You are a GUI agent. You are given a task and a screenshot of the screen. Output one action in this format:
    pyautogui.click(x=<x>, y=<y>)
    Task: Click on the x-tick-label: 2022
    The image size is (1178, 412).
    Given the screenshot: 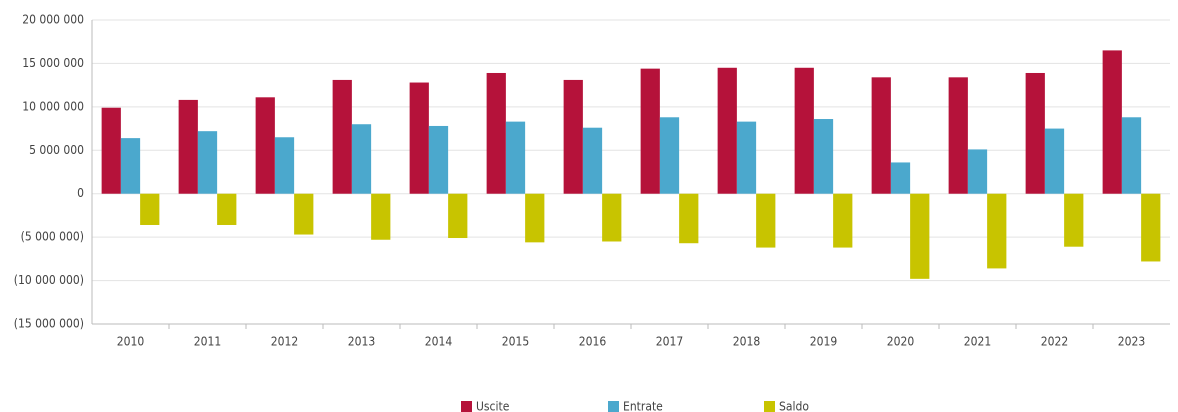 What is the action you would take?
    pyautogui.click(x=1054, y=342)
    